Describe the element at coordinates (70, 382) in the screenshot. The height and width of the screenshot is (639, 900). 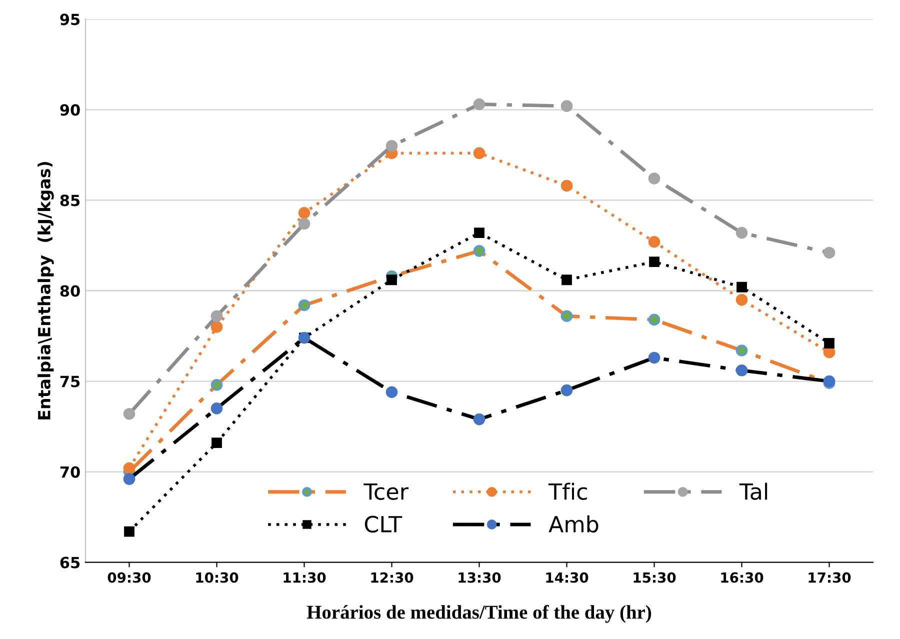
I see `y-tick-label: 75` at that location.